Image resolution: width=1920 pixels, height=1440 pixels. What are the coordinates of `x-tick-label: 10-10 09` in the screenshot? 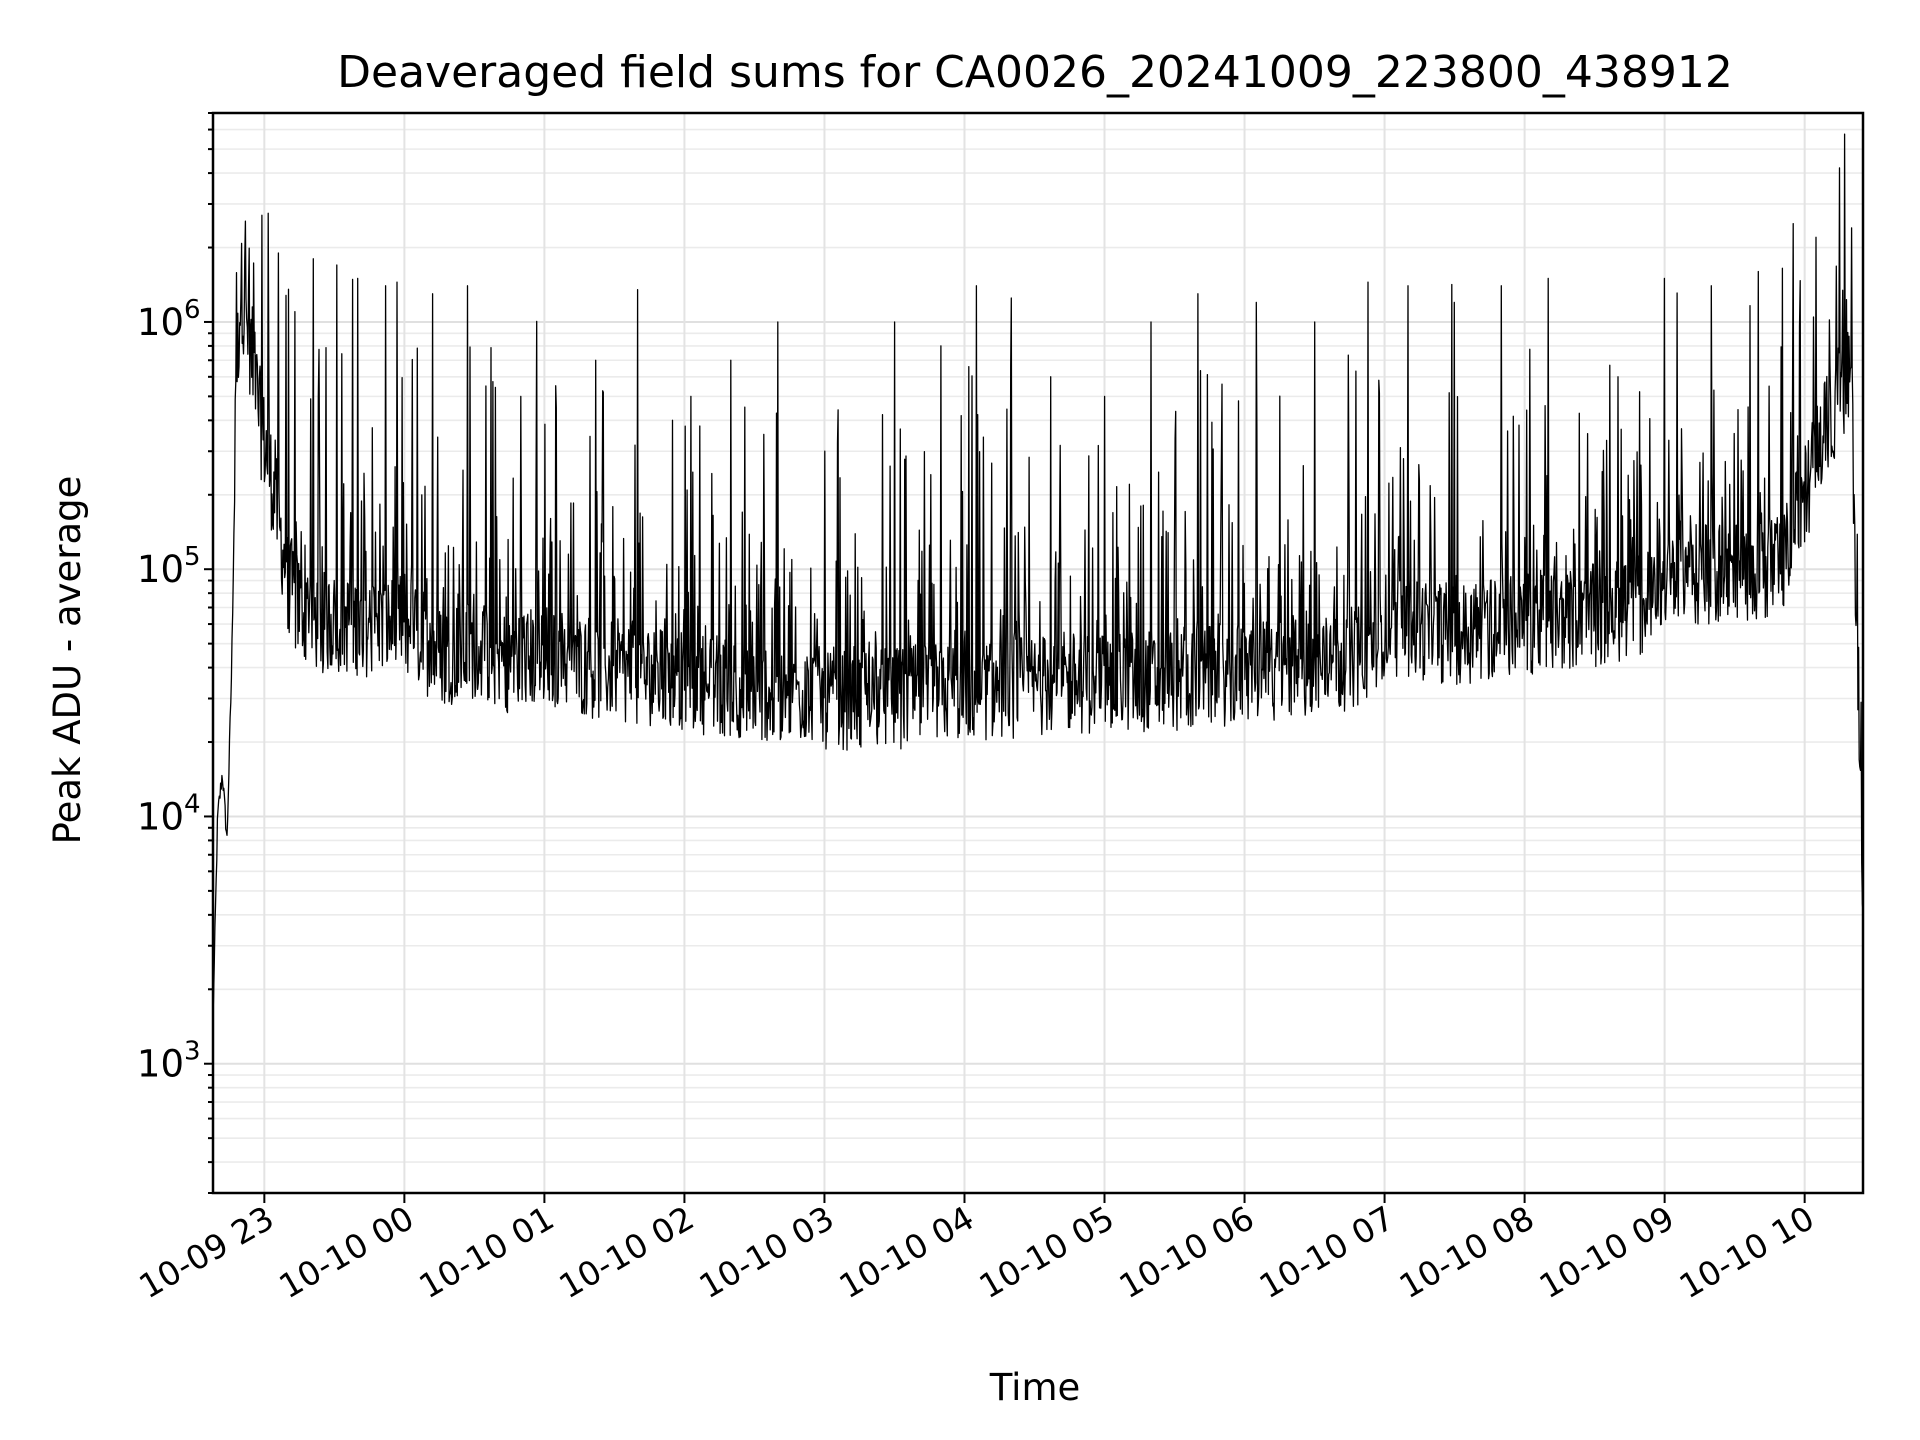 It's located at (1607, 1252).